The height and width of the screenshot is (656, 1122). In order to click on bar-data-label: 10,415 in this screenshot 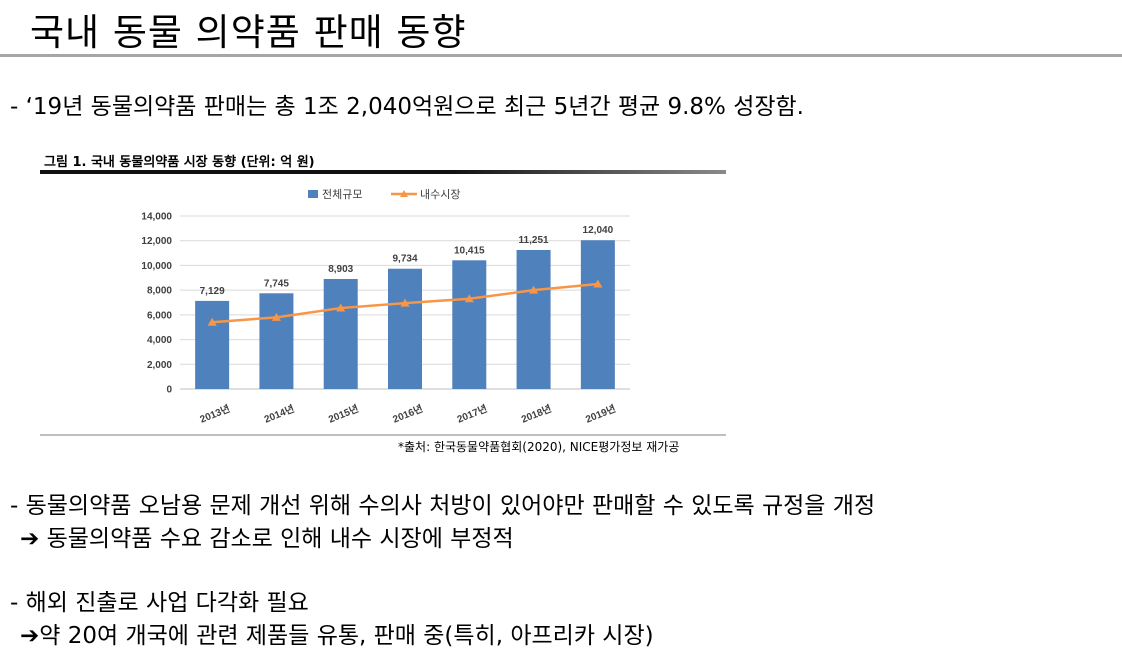, I will do `click(469, 250)`.